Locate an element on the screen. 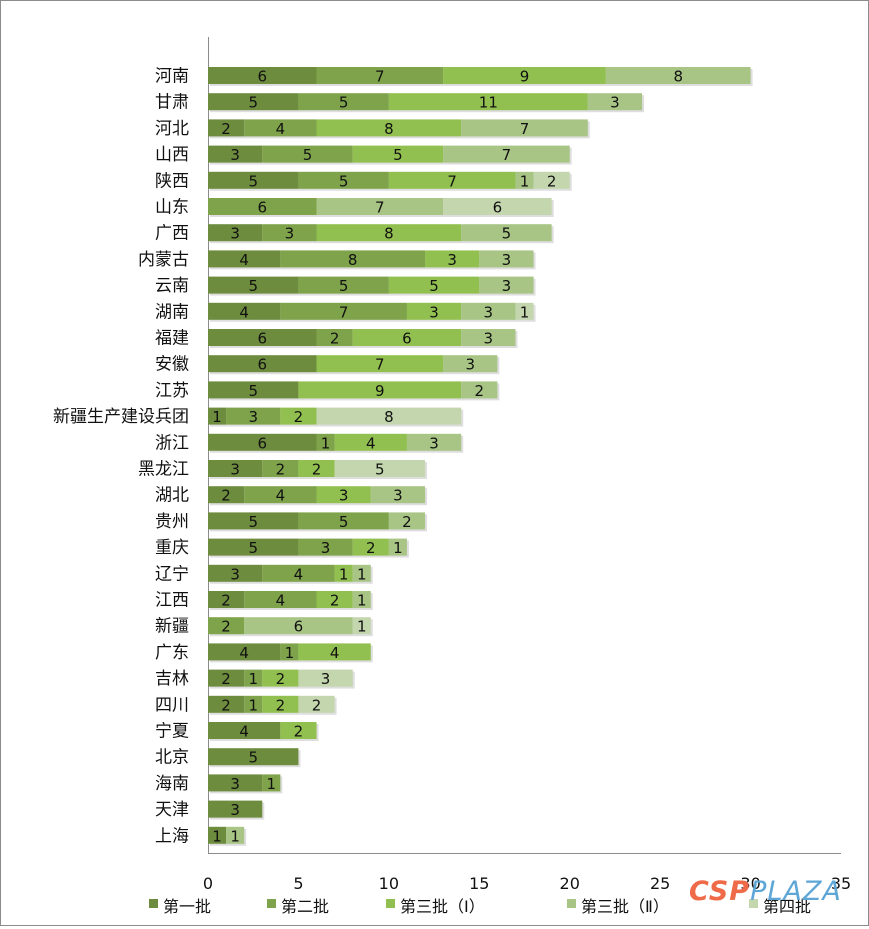  category-label: 河北 is located at coordinates (172, 129).